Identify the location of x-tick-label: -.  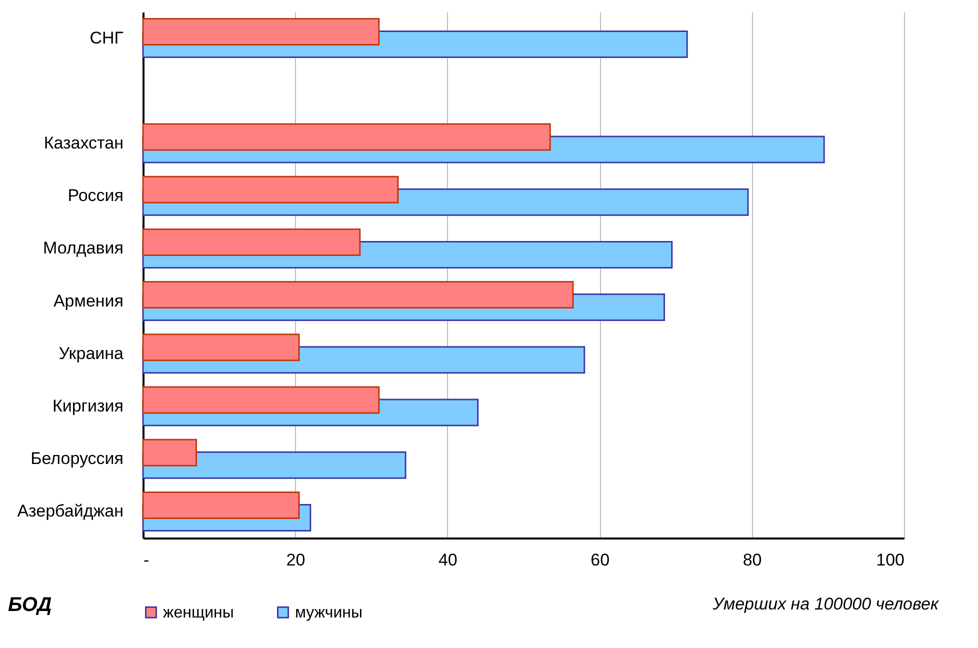
(147, 560).